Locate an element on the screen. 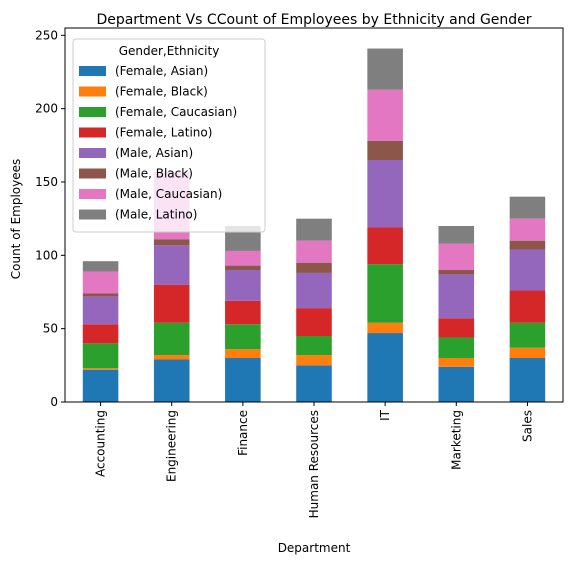 This screenshot has width=581, height=566. y-axis-label: Count of Employees is located at coordinates (16, 219).